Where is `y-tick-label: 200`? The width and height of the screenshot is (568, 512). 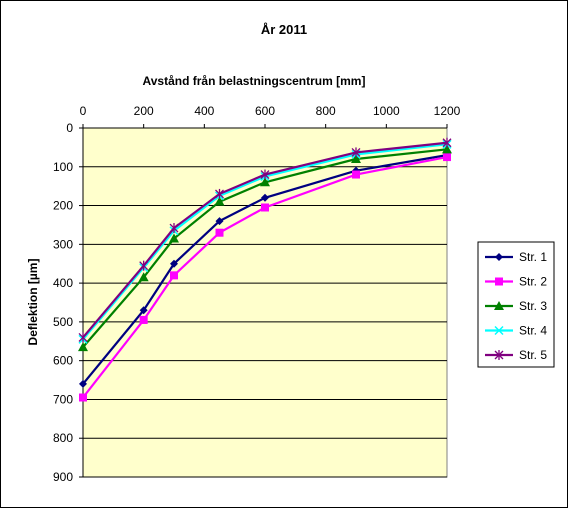
y-tick-label: 200 is located at coordinates (63, 206).